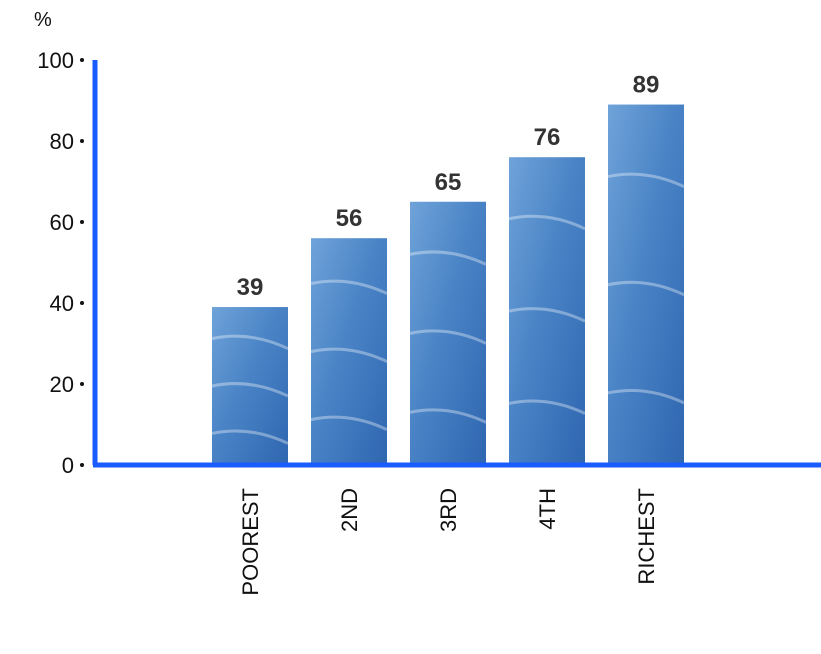 The width and height of the screenshot is (821, 654). What do you see at coordinates (55, 60) in the screenshot?
I see `y-tick-label: 100` at bounding box center [55, 60].